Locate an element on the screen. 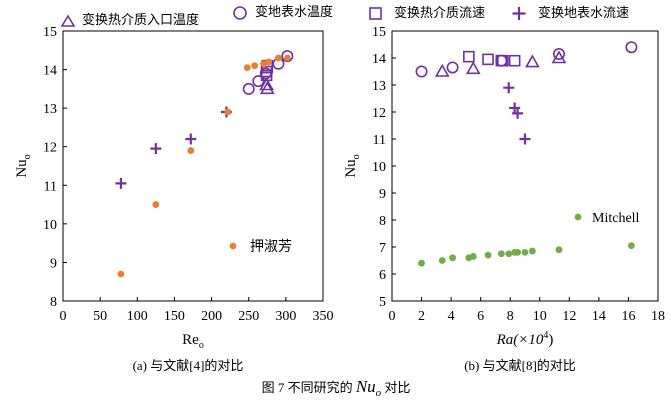 This screenshot has width=671, height=404. legend-item-plus: 变换地表水流速 is located at coordinates (570, 12).